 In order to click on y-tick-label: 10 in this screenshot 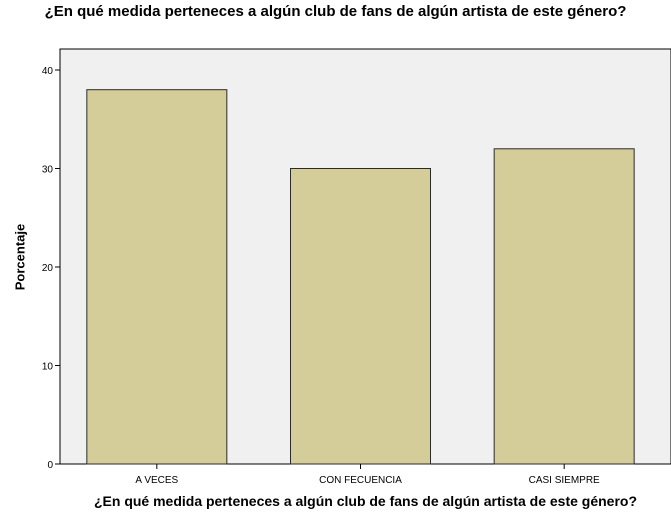, I will do `click(48, 367)`.